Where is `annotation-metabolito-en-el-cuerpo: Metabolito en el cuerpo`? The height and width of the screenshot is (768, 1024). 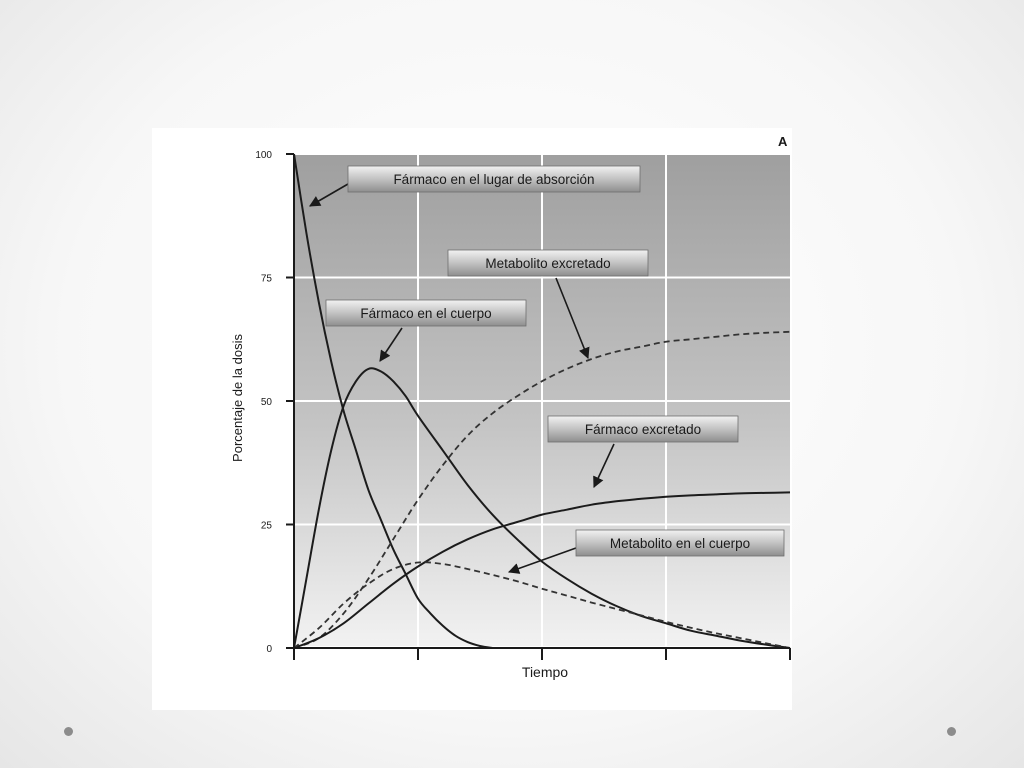 annotation-metabolito-en-el-cuerpo: Metabolito en el cuerpo is located at coordinates (646, 551).